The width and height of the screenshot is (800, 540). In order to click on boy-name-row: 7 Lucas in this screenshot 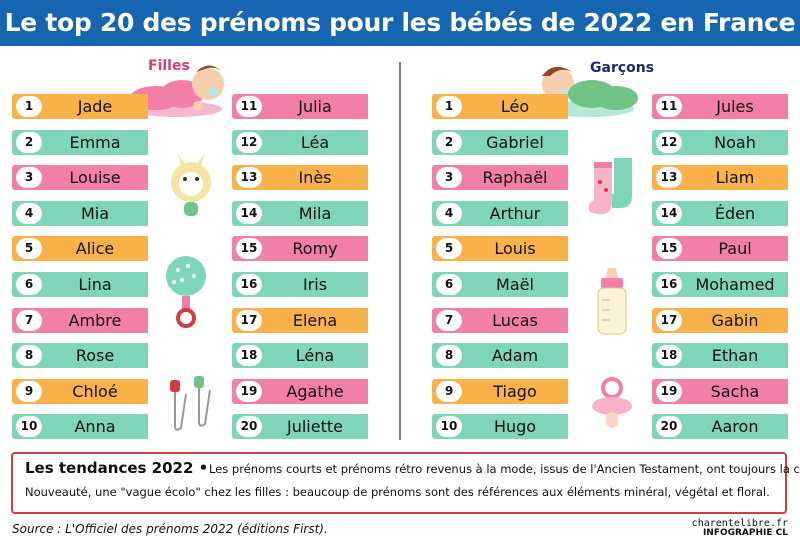, I will do `click(500, 320)`.